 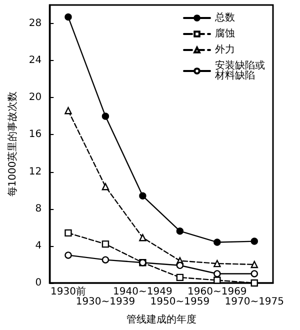 What do you see at coordinates (254, 302) in the screenshot?
I see `x-tick-label: 1970~1975` at bounding box center [254, 302].